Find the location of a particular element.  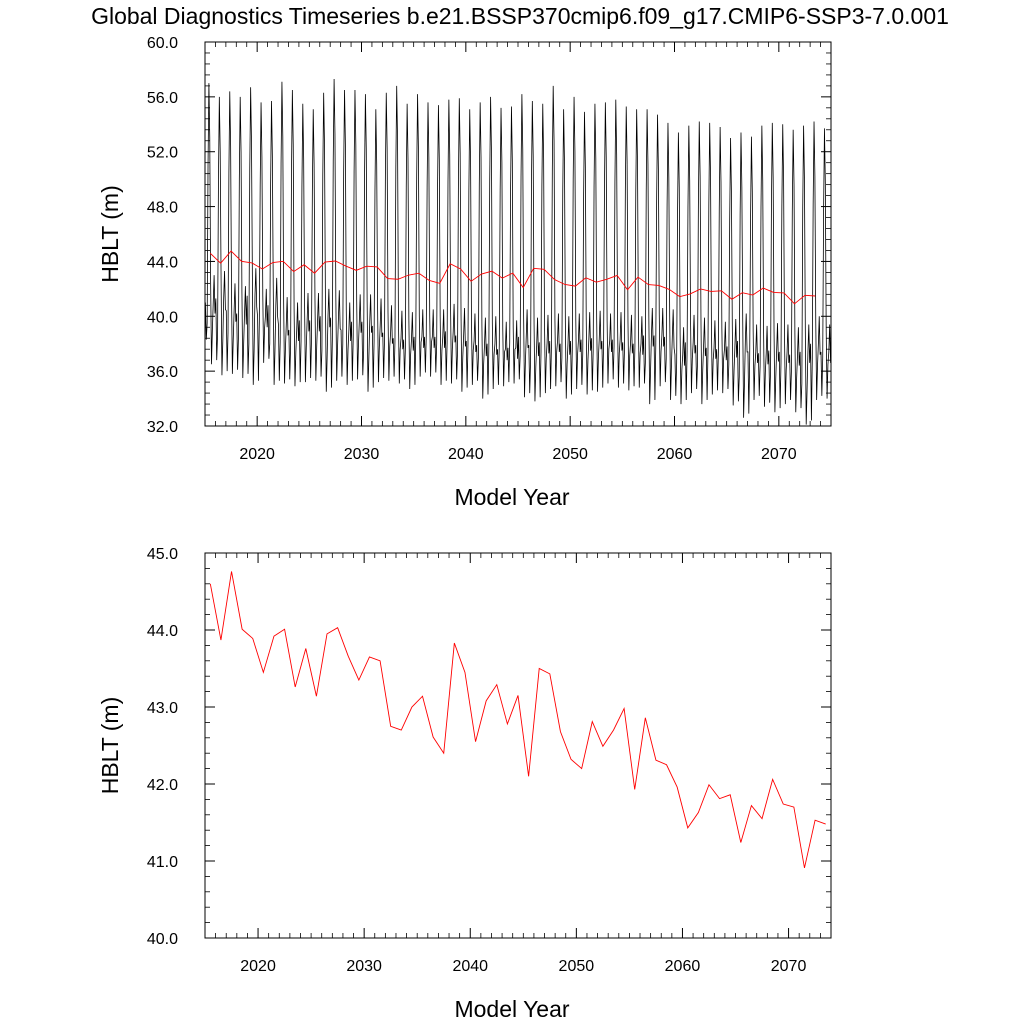

y-tick-label: 42.0 is located at coordinates (162, 785).